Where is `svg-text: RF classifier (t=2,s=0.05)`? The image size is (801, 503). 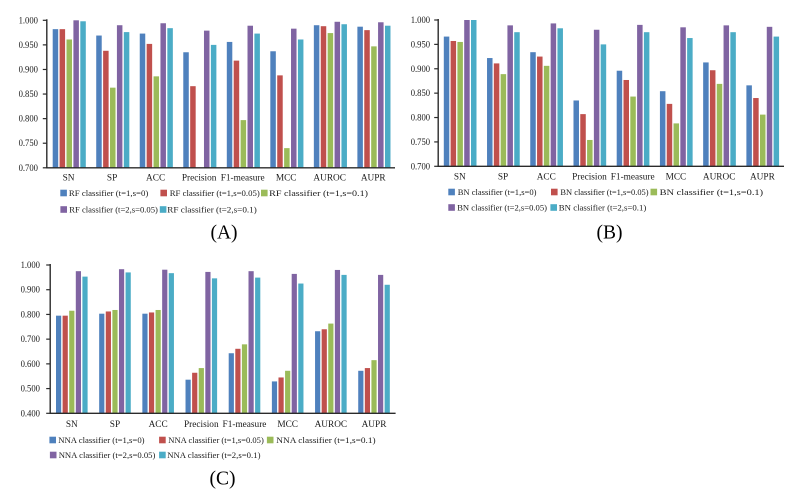 svg-text: RF classifier (t=2,s=0.05) is located at coordinates (113, 210).